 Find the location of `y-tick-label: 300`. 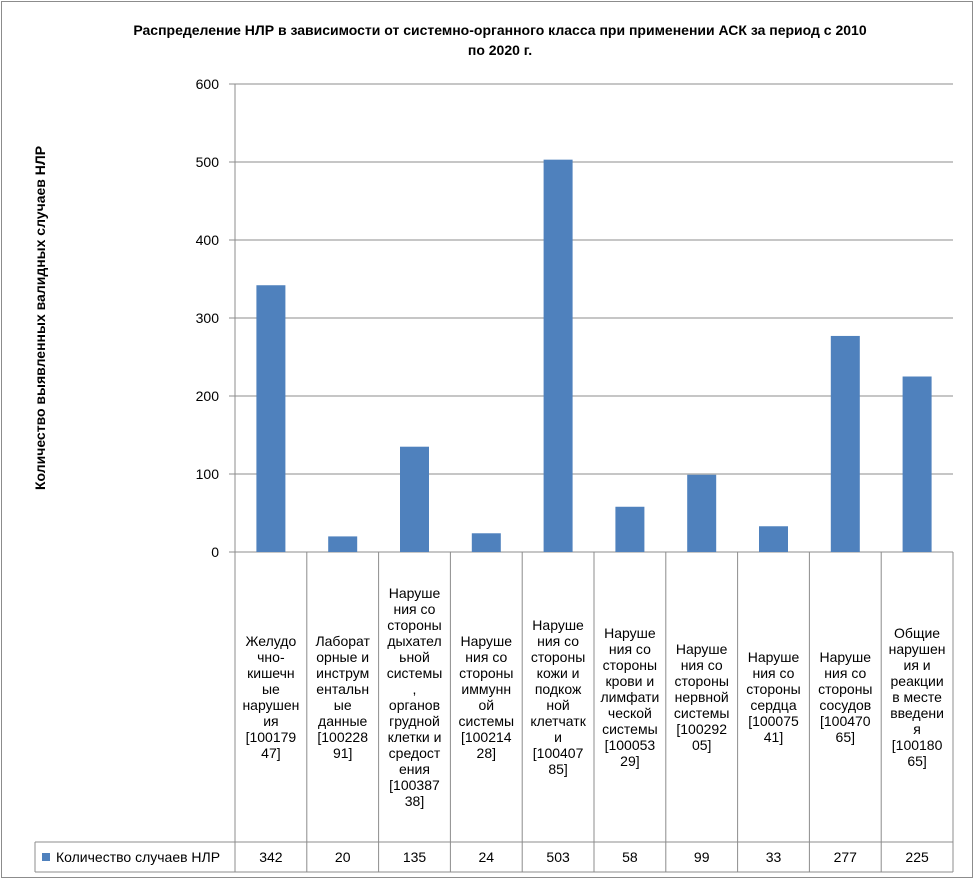

y-tick-label: 300 is located at coordinates (208, 318).